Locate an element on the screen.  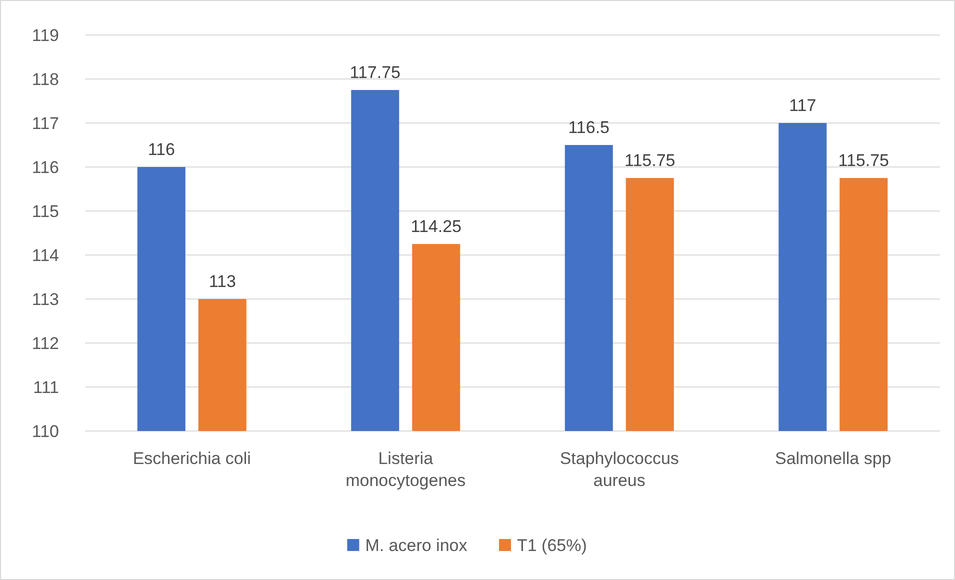
x-tick-label: Staphylococcus aureus is located at coordinates (619, 469).